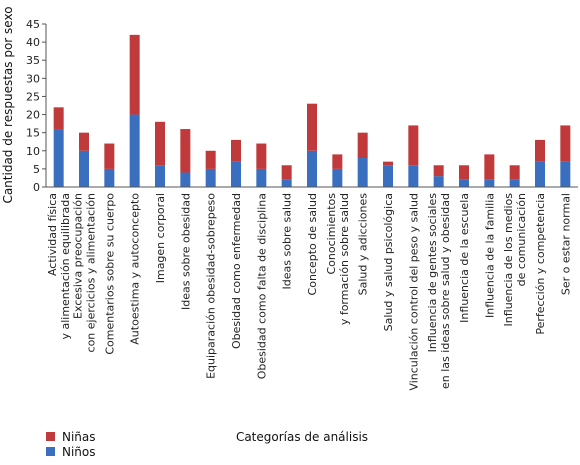 This screenshot has height=465, width=580. What do you see at coordinates (432, 273) in the screenshot?
I see `x-category-label: Influencia de gentes sociales` at bounding box center [432, 273].